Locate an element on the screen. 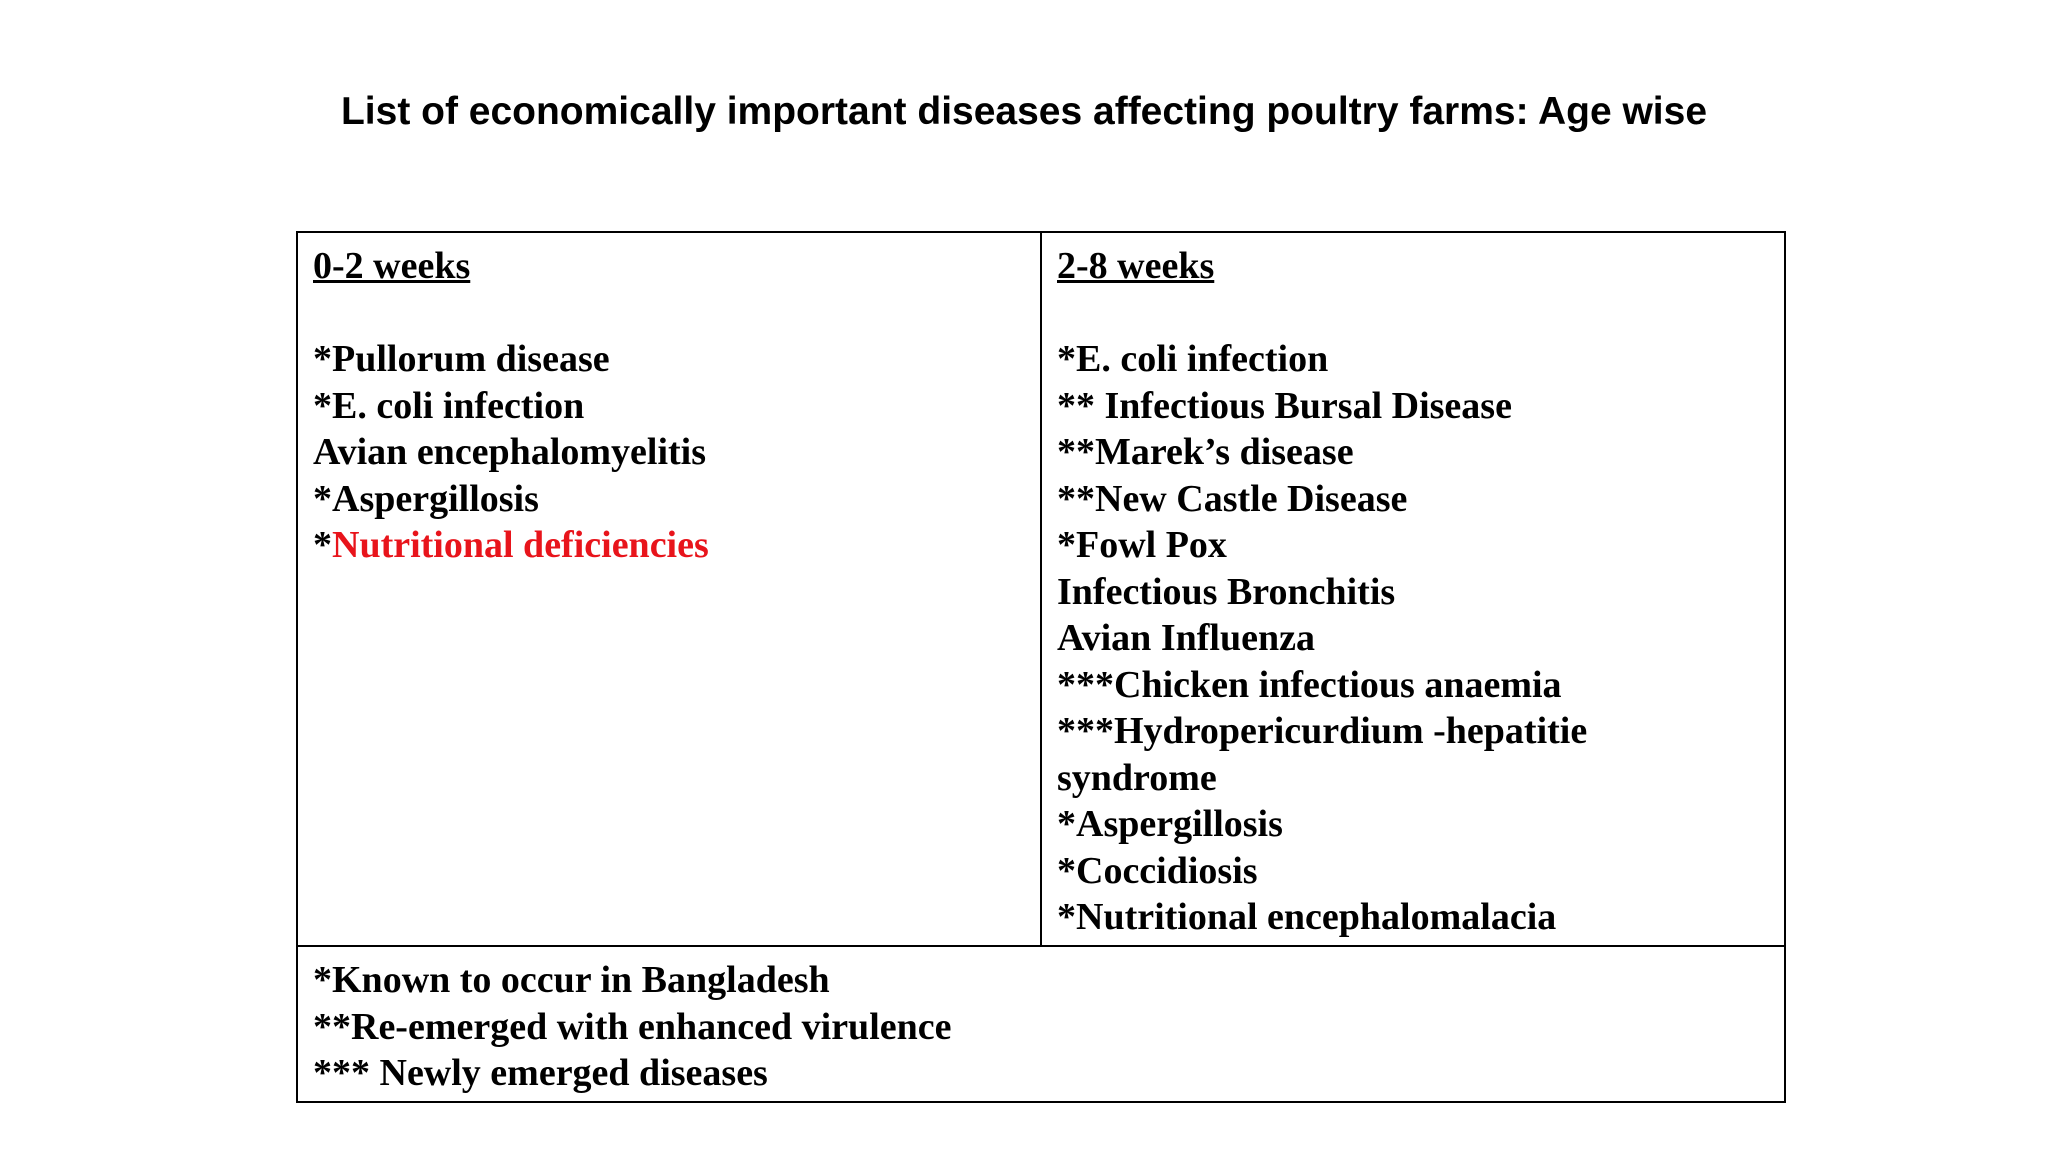 This screenshot has width=2048, height=1152. list-item: ** Infectious Bursal Disease is located at coordinates (1413, 406).